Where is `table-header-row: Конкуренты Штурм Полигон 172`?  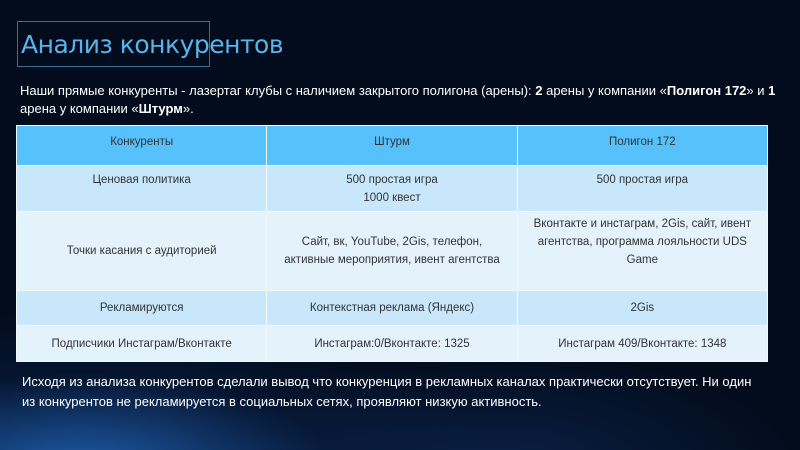 table-header-row: Конкуренты Штурм Полигон 172 is located at coordinates (392, 145).